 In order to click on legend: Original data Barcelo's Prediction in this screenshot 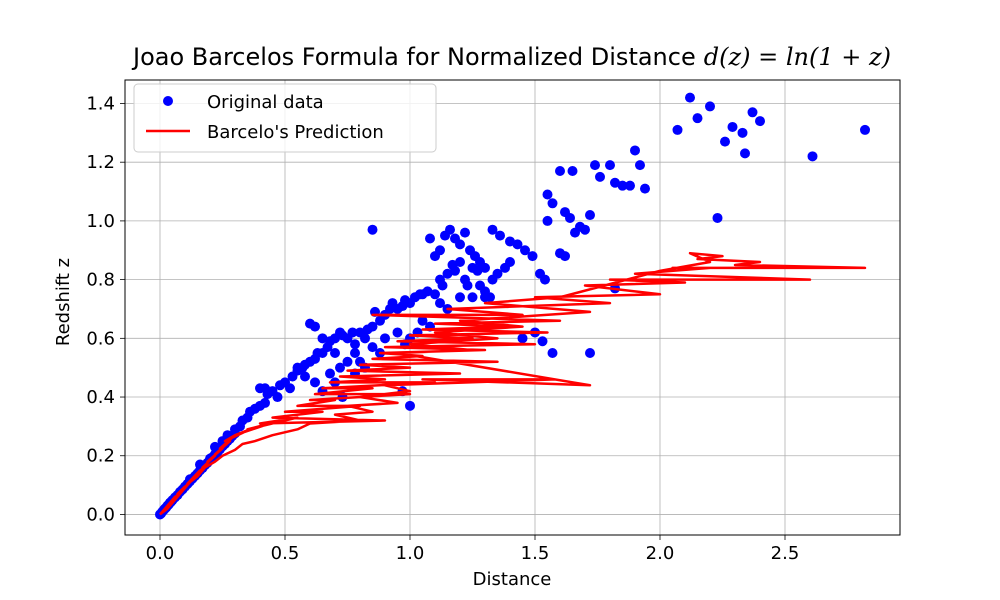, I will do `click(285, 118)`.